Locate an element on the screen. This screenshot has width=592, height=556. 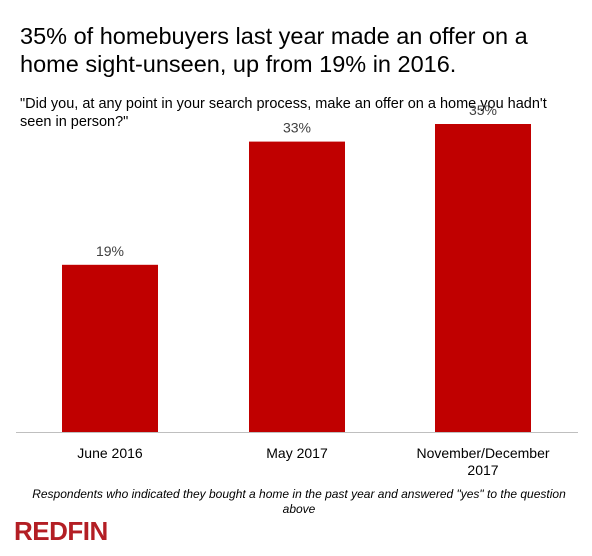
category-label-0: June 2016 is located at coordinates (110, 453).